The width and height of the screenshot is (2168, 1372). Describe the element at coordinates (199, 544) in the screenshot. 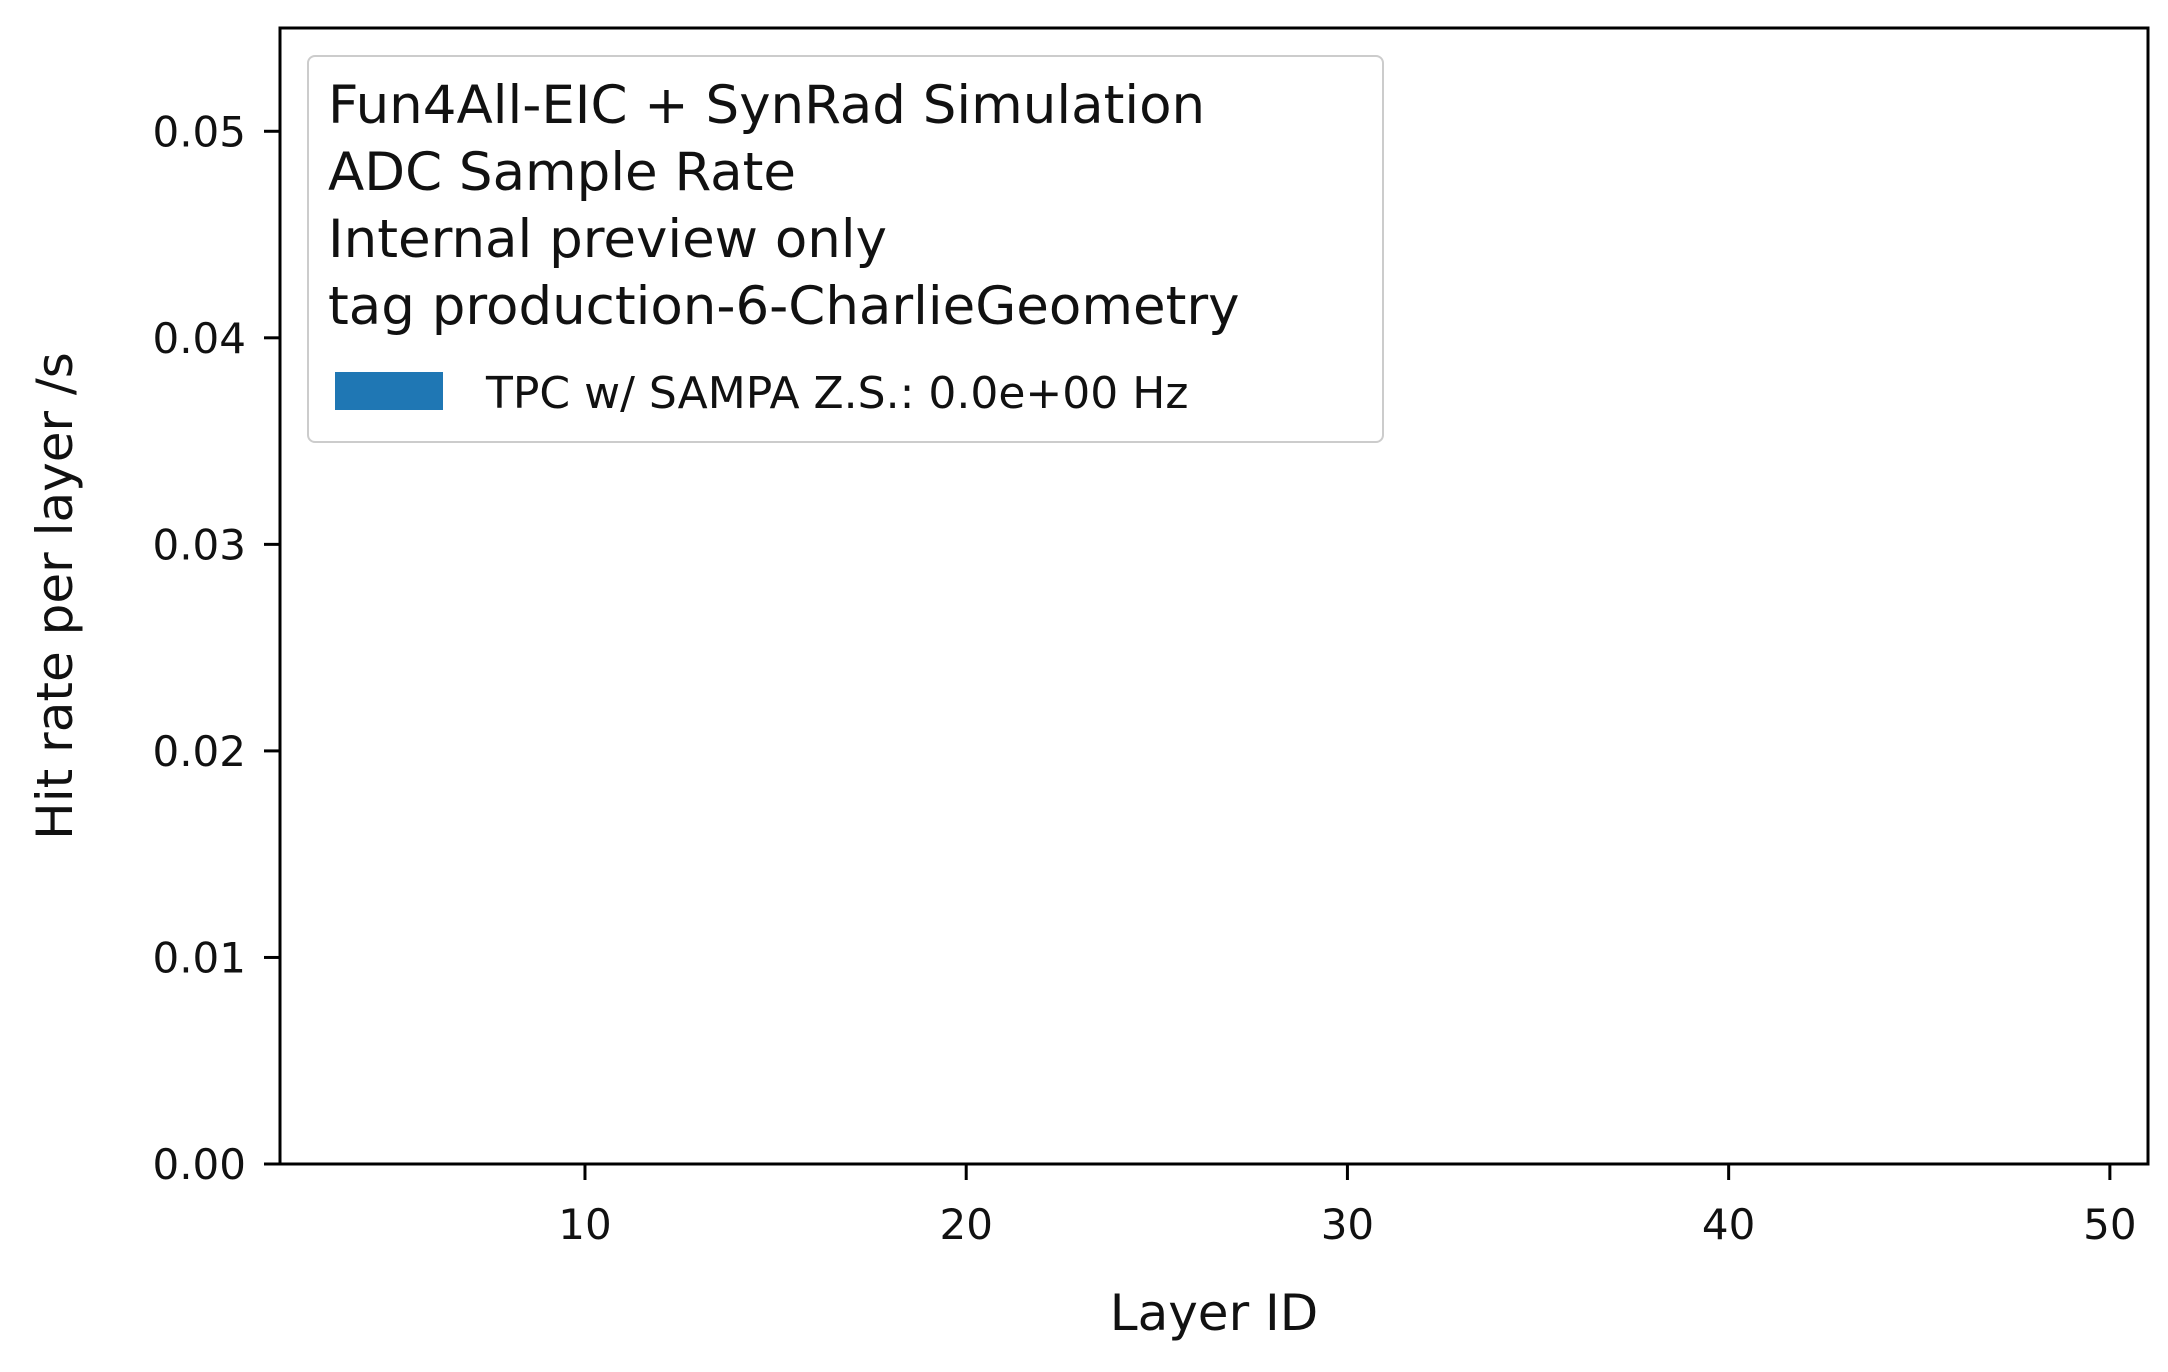

I see `y-tick-label: 0.03` at that location.